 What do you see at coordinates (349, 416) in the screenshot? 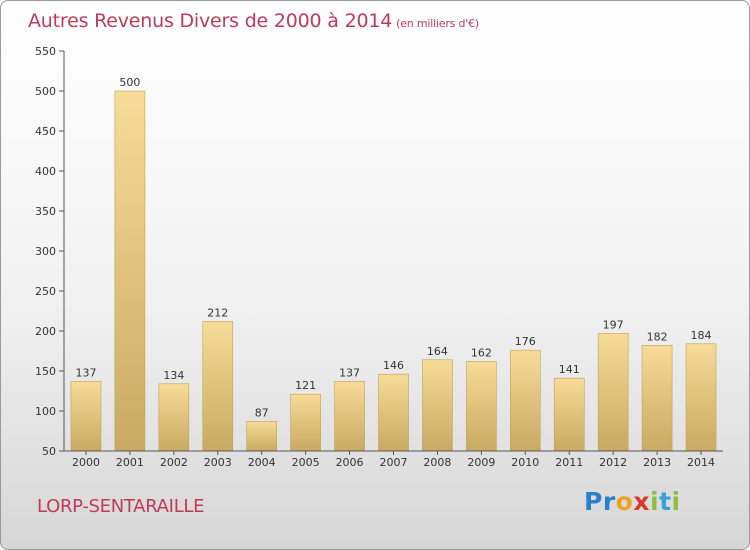
I see `bar-2006` at bounding box center [349, 416].